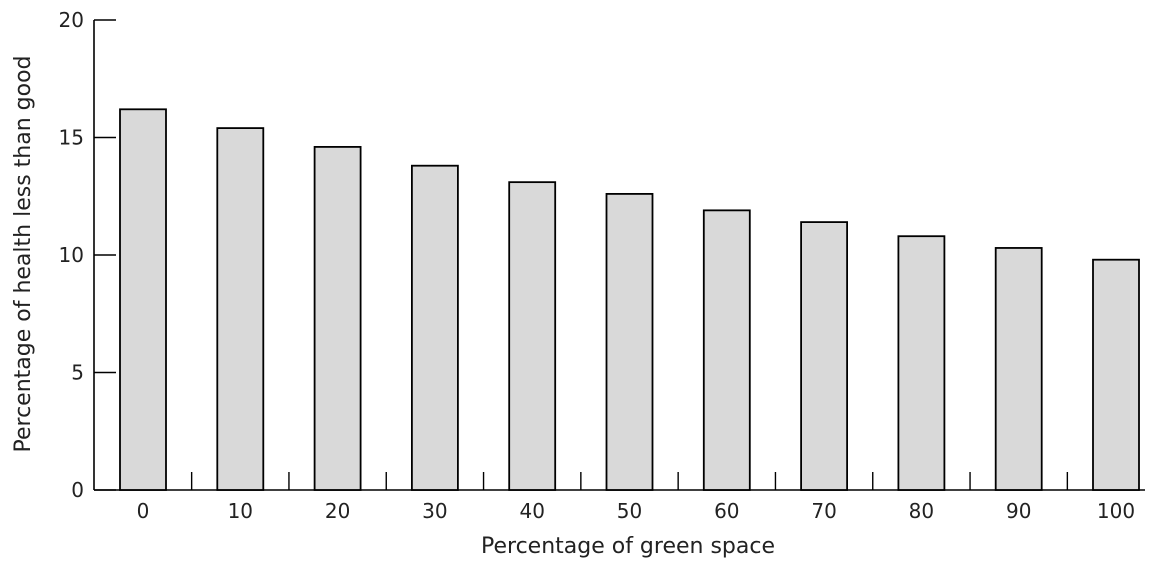 Image resolution: width=1161 pixels, height=561 pixels. Describe the element at coordinates (23, 254) in the screenshot. I see `y-axis-label: Percentage of health less than good` at that location.